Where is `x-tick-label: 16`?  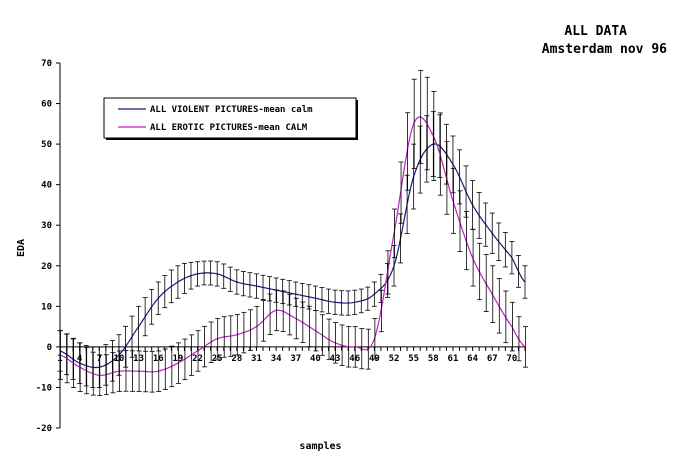
x-tick-label: 16 is located at coordinates (158, 359).